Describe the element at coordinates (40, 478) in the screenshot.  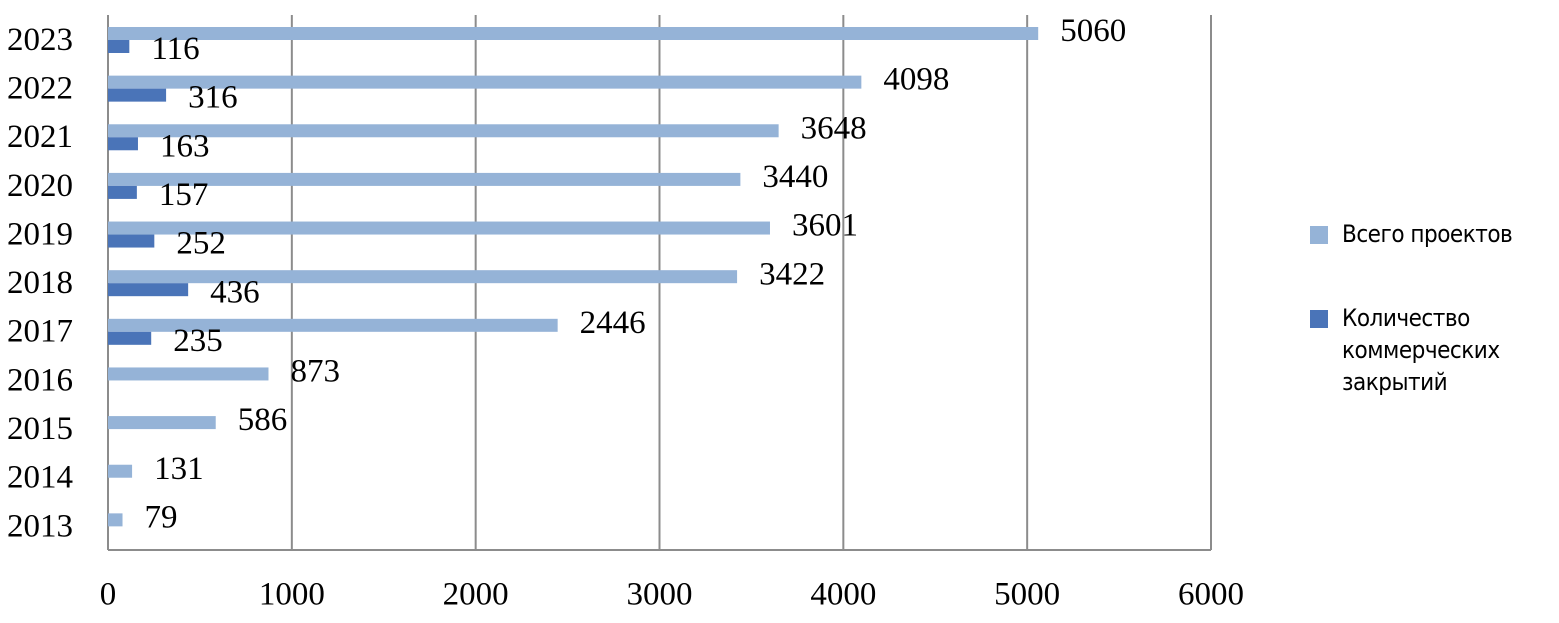
I see `y-tick-label: 2014` at that location.